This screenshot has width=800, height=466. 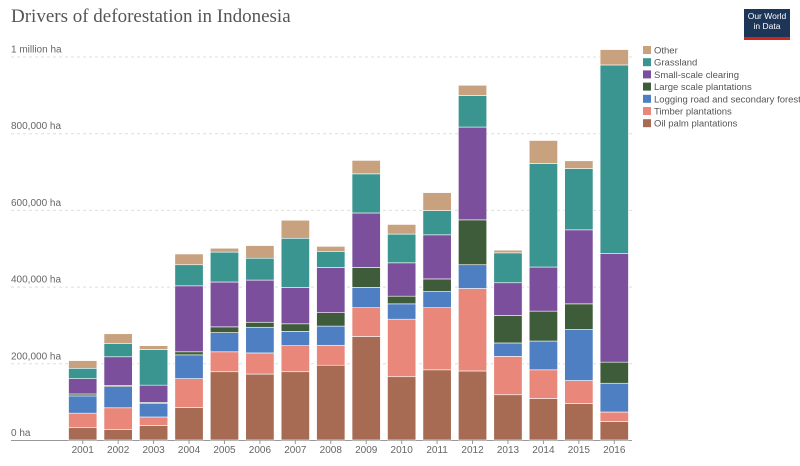 What do you see at coordinates (260, 301) in the screenshot?
I see `bar-segment-small-scale-clearing-2006` at bounding box center [260, 301].